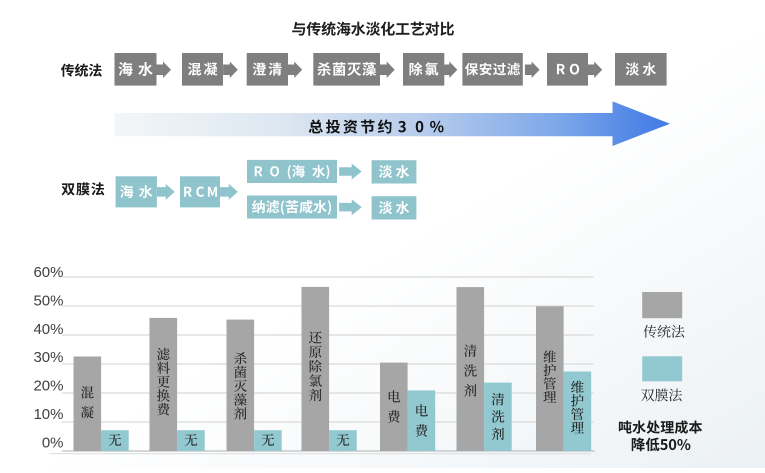 Image resolution: width=765 pixels, height=473 pixels. Describe the element at coordinates (53, 442) in the screenshot. I see `svg-text: 0%` at that location.